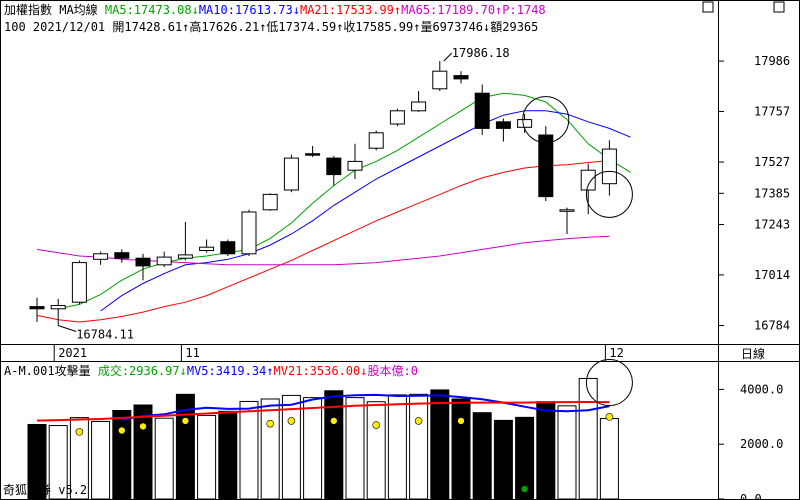 This screenshot has width=800, height=500. What do you see at coordinates (67, 328) in the screenshot?
I see `min-price-pointer` at bounding box center [67, 328].